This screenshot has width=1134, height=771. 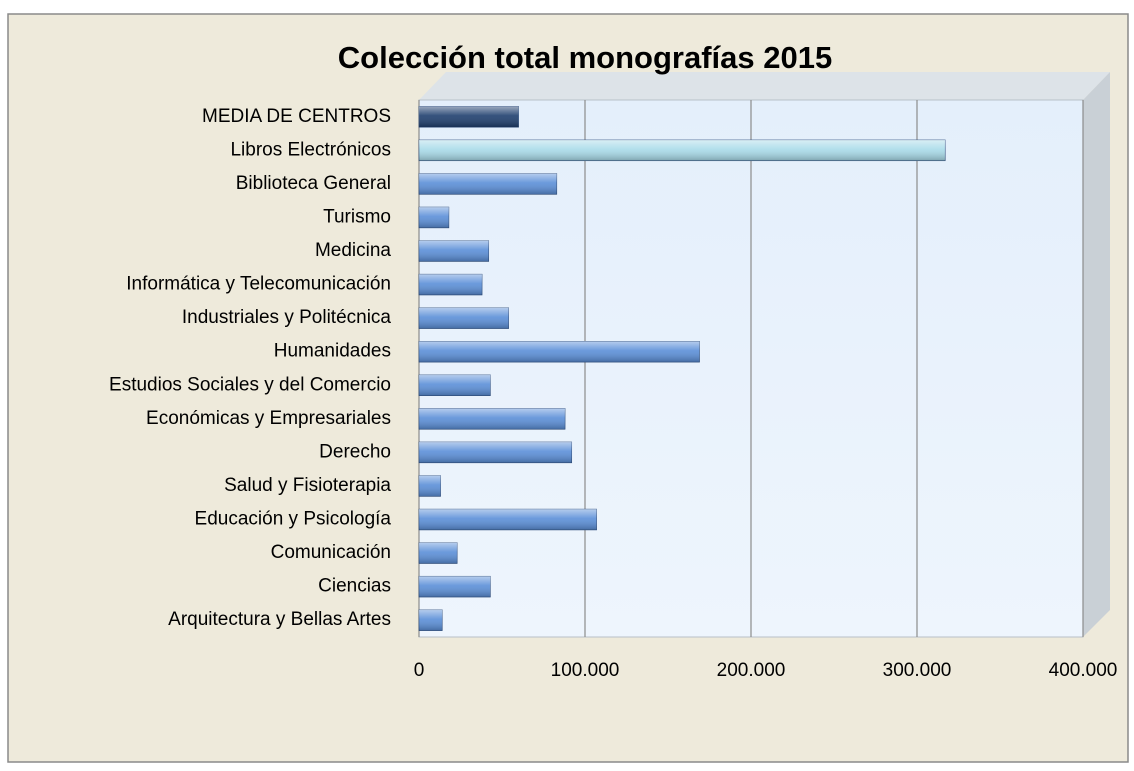 What do you see at coordinates (585, 670) in the screenshot?
I see `x-tick-label: 100.000` at bounding box center [585, 670].